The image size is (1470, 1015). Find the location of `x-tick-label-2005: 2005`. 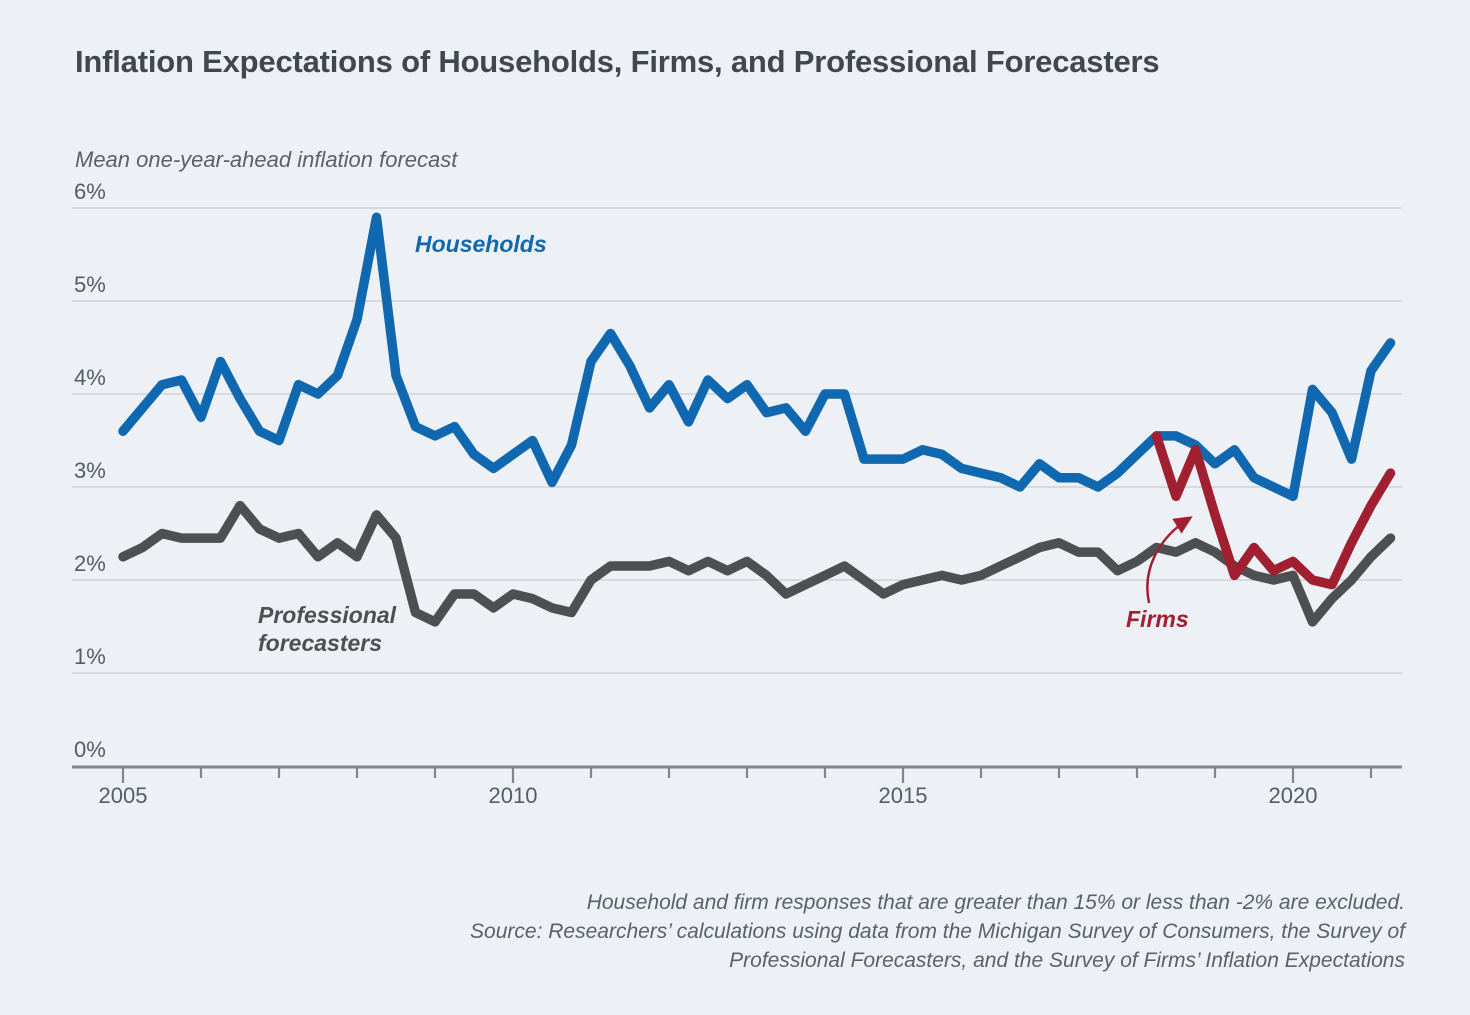

x-tick-label-2005: 2005 is located at coordinates (123, 795).